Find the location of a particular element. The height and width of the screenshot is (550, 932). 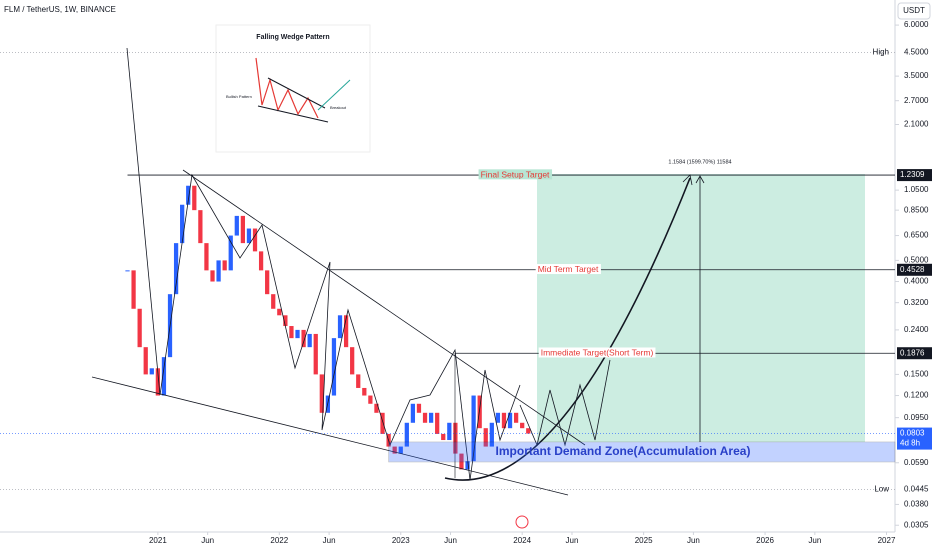

inset-box is located at coordinates (293, 88).